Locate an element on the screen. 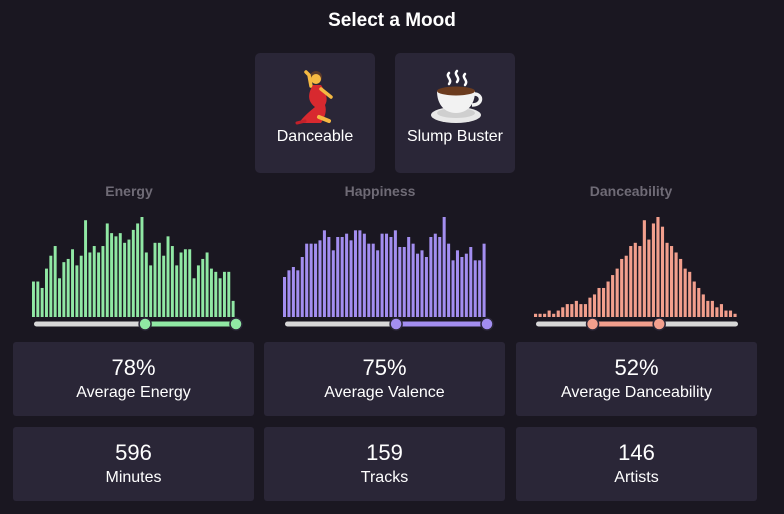 The image size is (784, 514). stat-tracks: 159 Tracks is located at coordinates (384, 464).